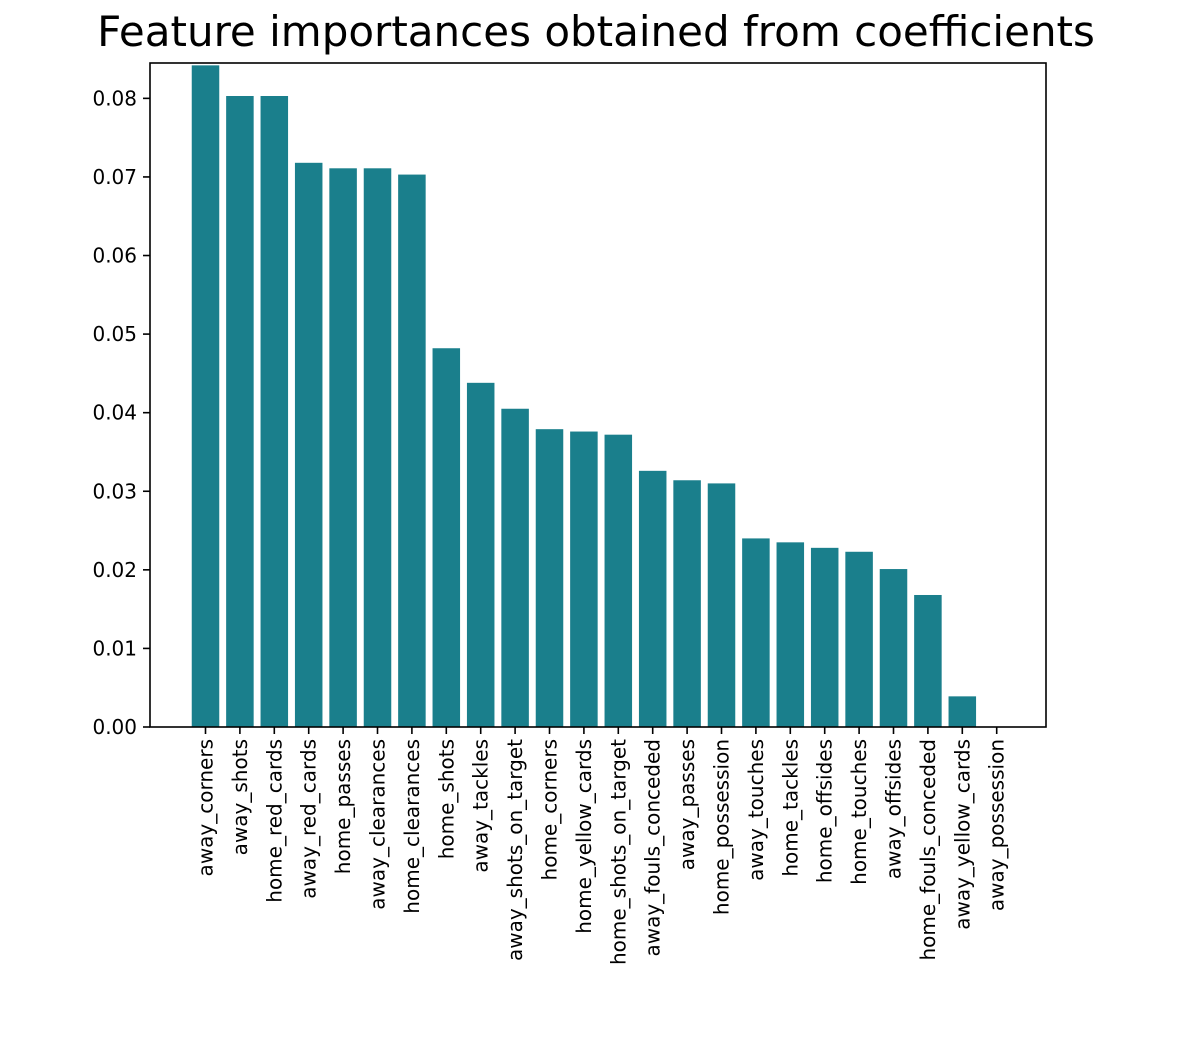  What do you see at coordinates (756, 632) in the screenshot?
I see `bar-away-touches` at bounding box center [756, 632].